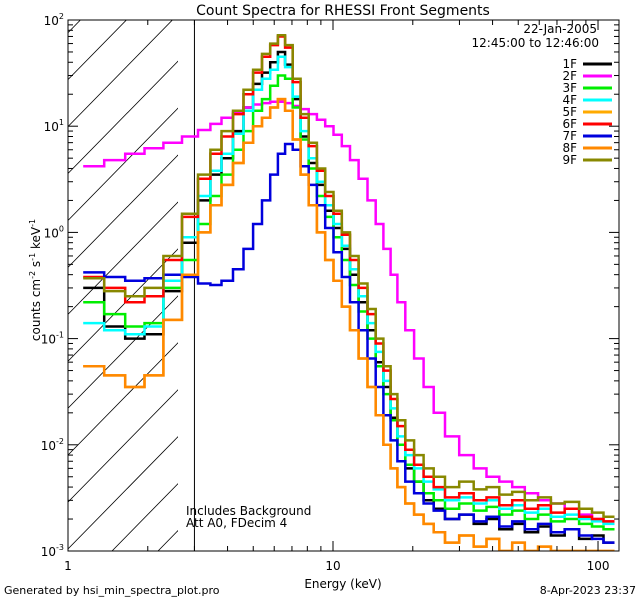 The image size is (640, 600). What do you see at coordinates (112, 590) in the screenshot?
I see `footer-generator: Generated by hsi_min_spectra_plot.pro` at bounding box center [112, 590].